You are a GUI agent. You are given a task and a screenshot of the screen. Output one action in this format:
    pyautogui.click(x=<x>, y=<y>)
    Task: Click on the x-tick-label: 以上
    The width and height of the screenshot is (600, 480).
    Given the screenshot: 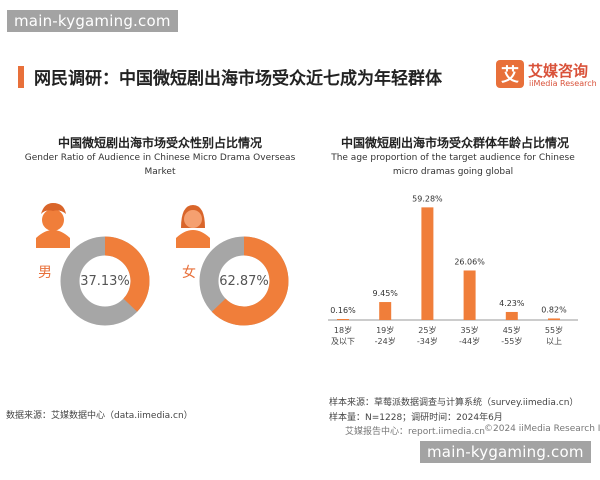 What is the action you would take?
    pyautogui.click(x=554, y=341)
    